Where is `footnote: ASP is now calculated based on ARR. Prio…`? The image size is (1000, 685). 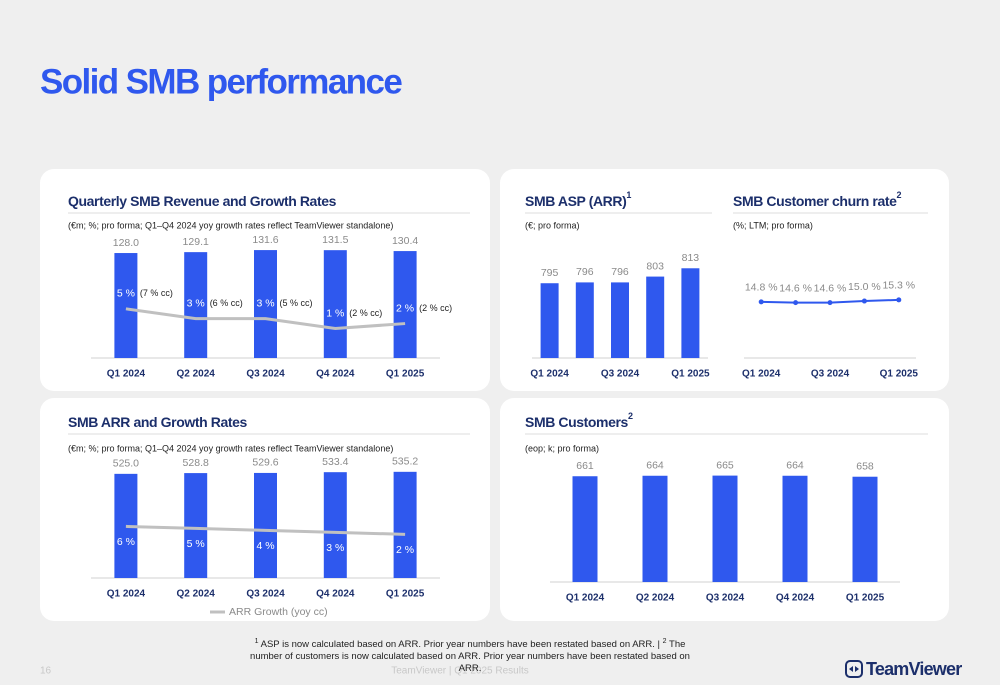
footnote: ASP is now calculated based on ARR. Prio… is located at coordinates (460, 645).